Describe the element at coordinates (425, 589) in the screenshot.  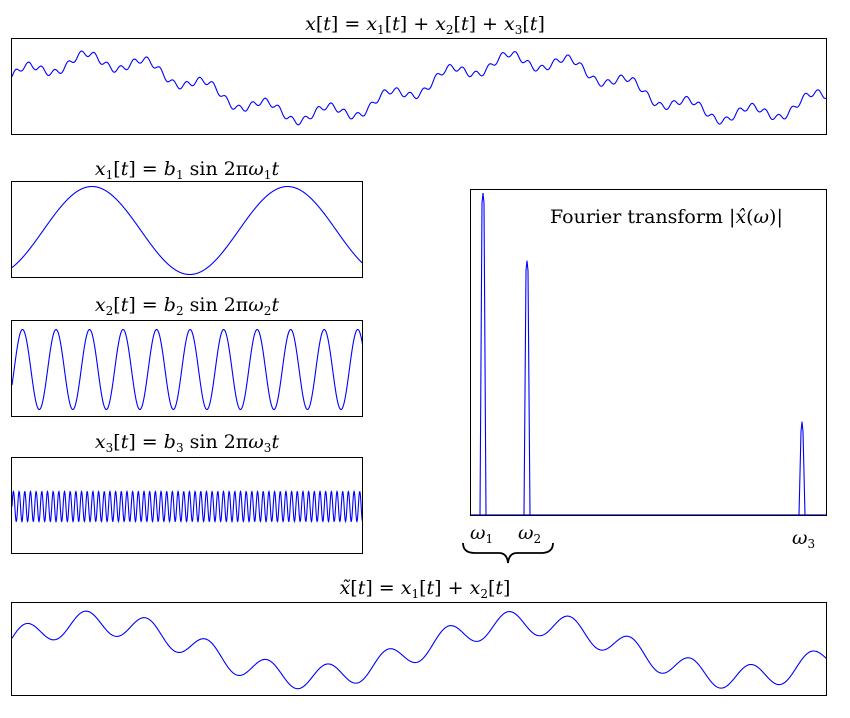
I see `title-lowpass: x̃[t] = x1[t] + x2[t]` at that location.